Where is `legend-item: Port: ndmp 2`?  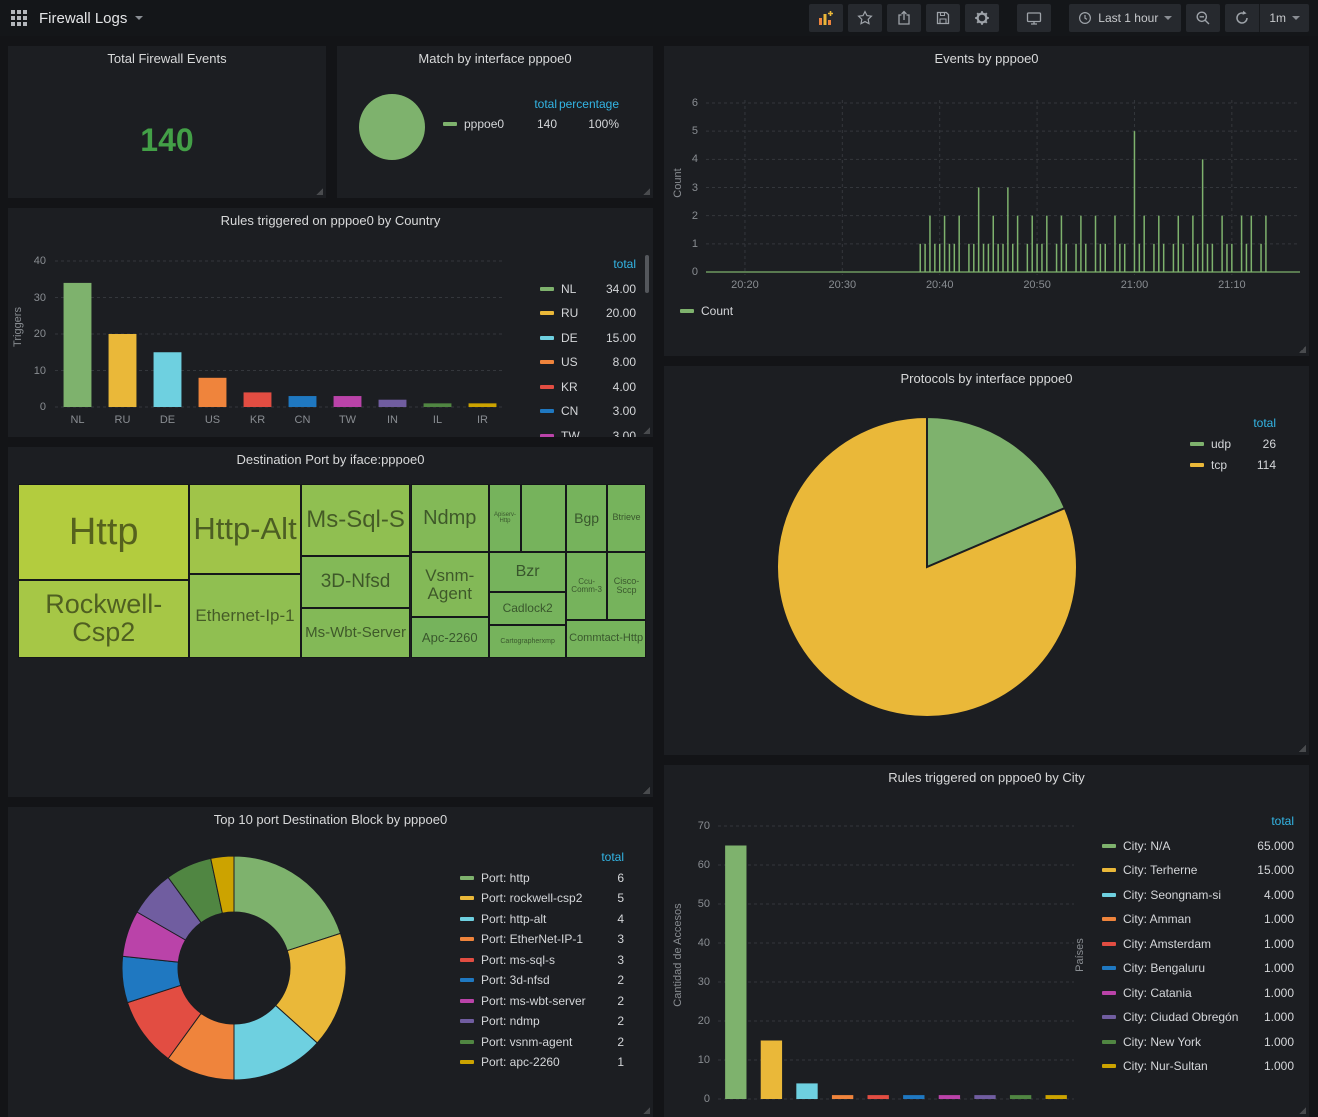
legend-item: Port: ndmp 2 is located at coordinates (542, 1021).